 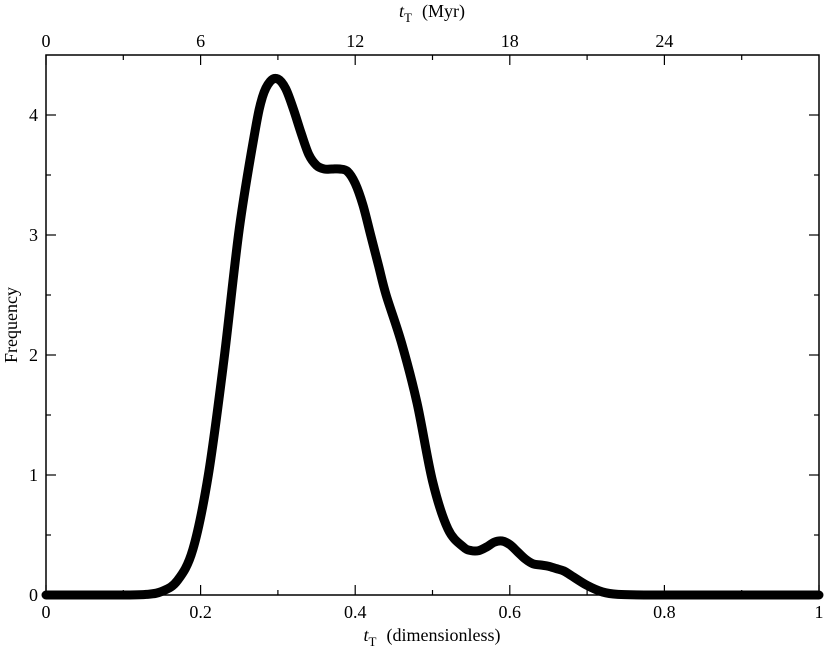 I want to click on x2-axis-title-symbol: t, so click(x=402, y=11).